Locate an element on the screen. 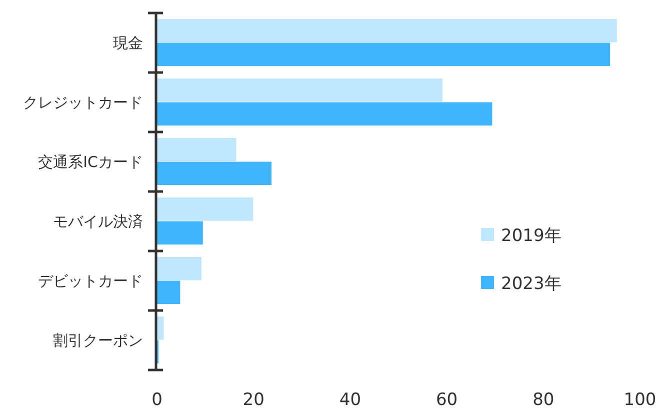  x-tick-label: 20 is located at coordinates (253, 400).